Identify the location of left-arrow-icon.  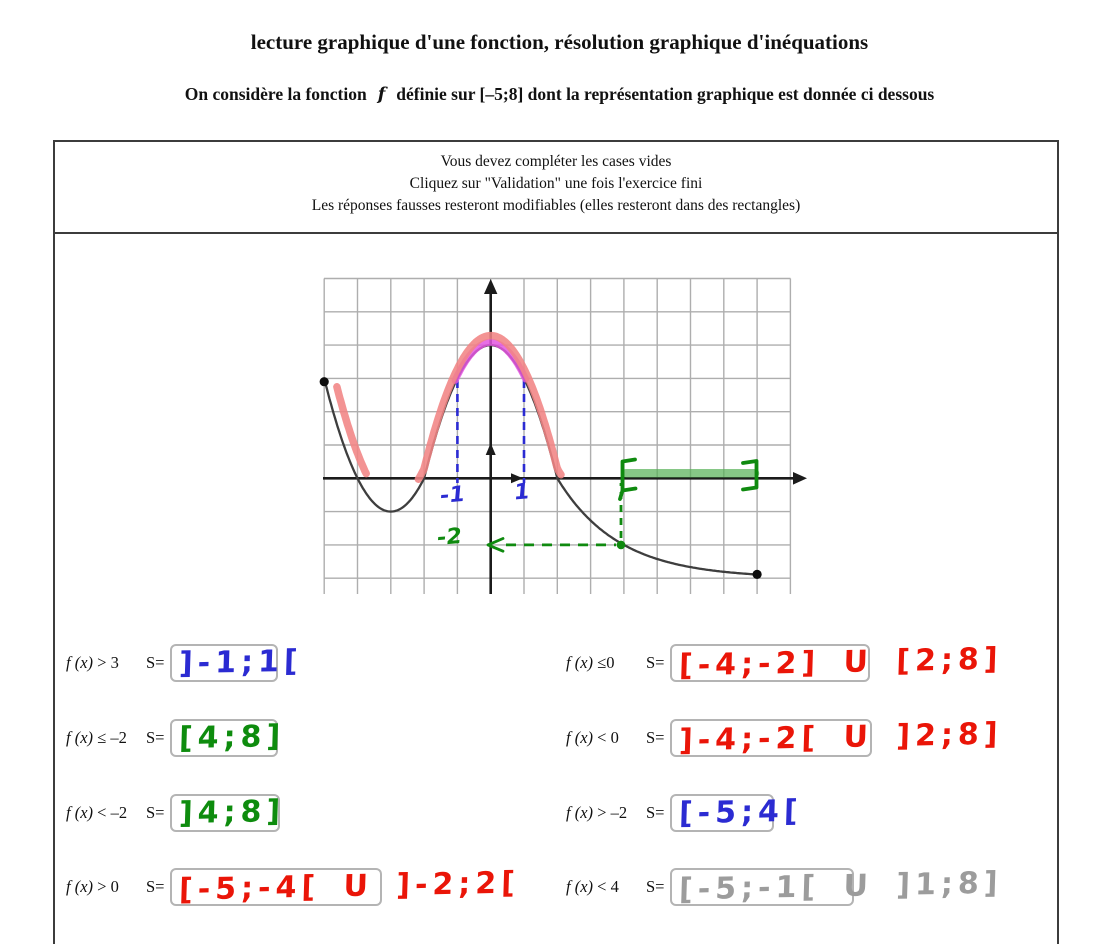
(495, 545).